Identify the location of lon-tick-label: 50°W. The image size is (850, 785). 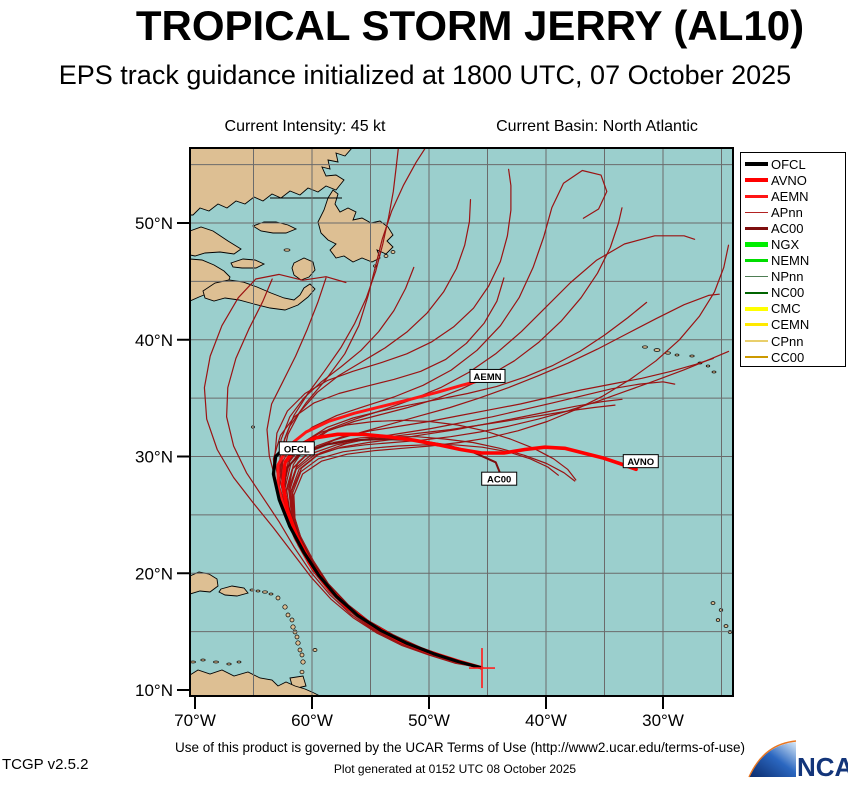
(429, 720).